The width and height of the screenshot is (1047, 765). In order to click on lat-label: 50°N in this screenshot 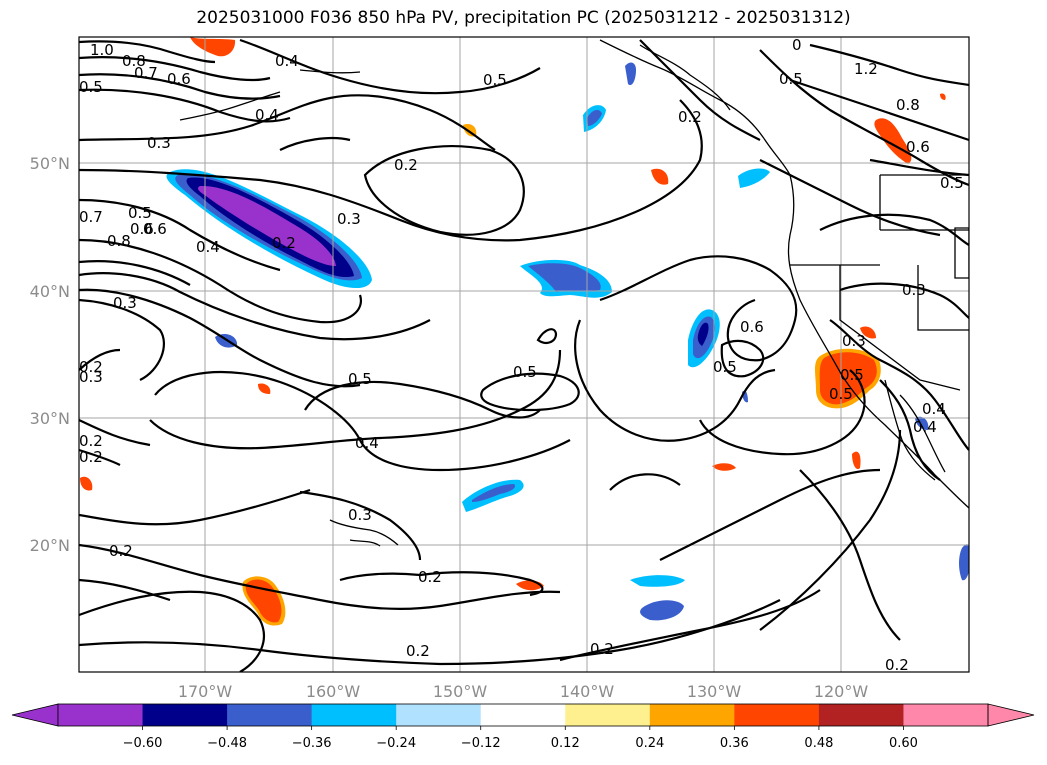, I will do `click(50, 163)`.